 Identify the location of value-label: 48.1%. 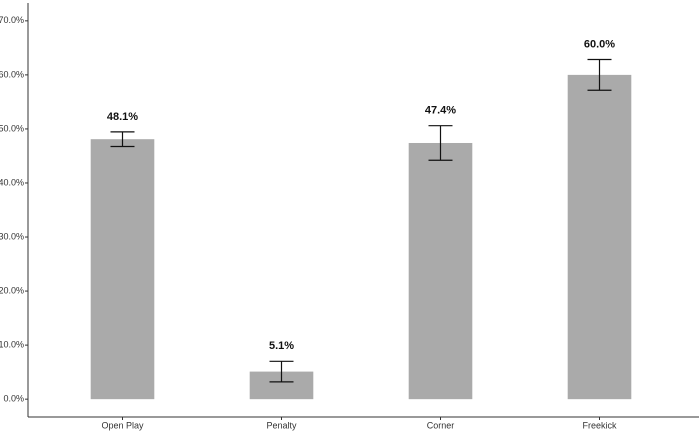
(122, 117).